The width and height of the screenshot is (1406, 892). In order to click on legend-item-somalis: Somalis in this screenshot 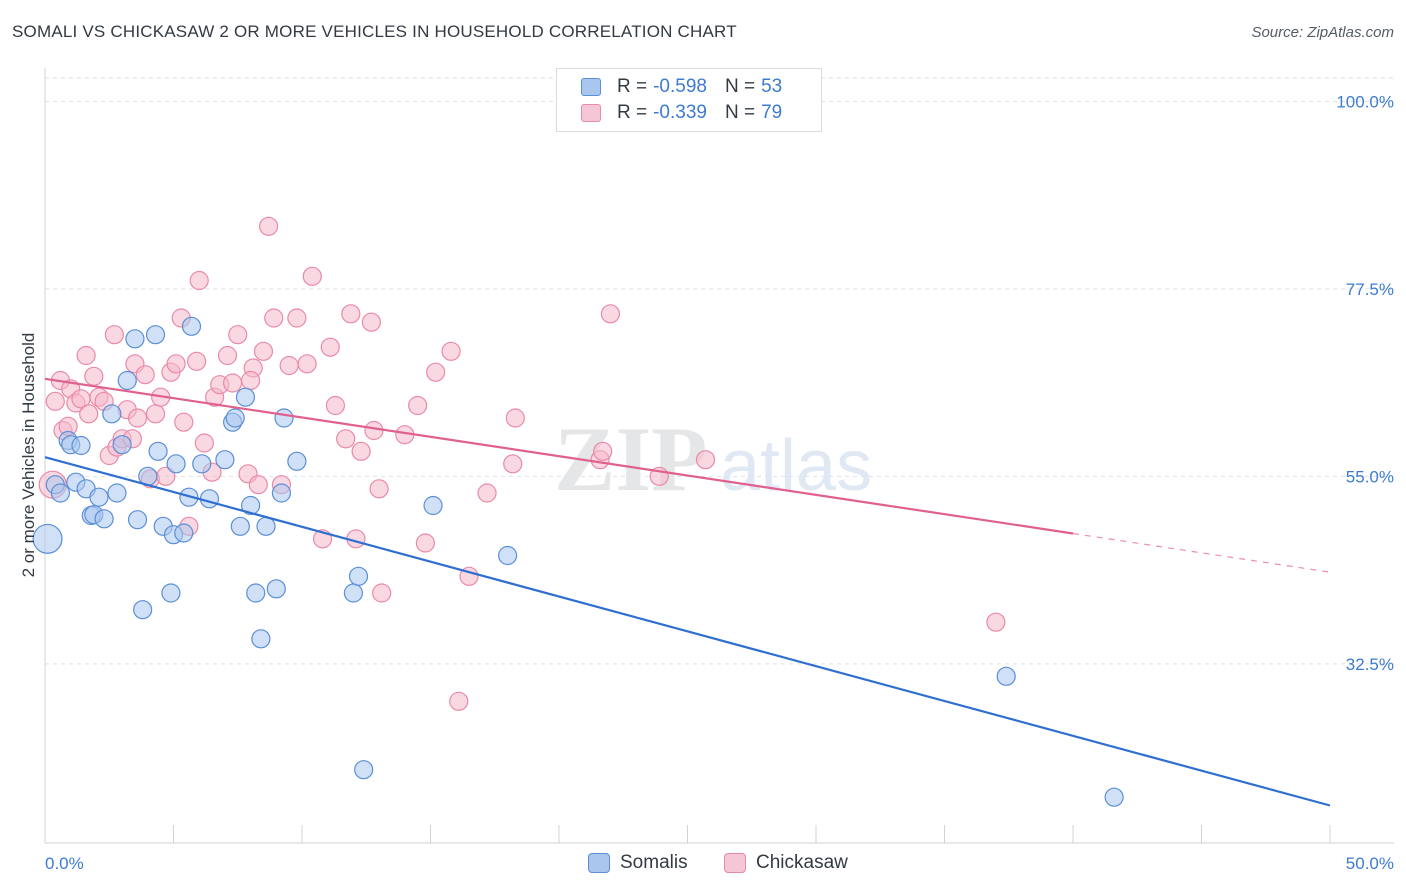, I will do `click(638, 863)`.